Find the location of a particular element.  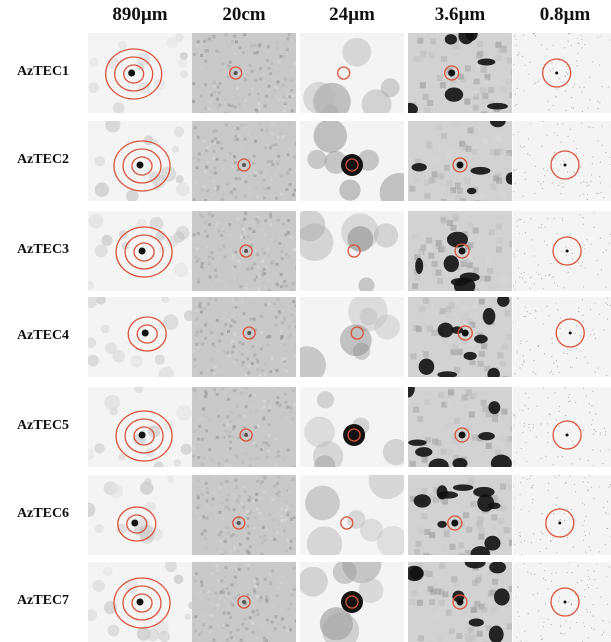

column-header-2: 20cm is located at coordinates (244, 15).